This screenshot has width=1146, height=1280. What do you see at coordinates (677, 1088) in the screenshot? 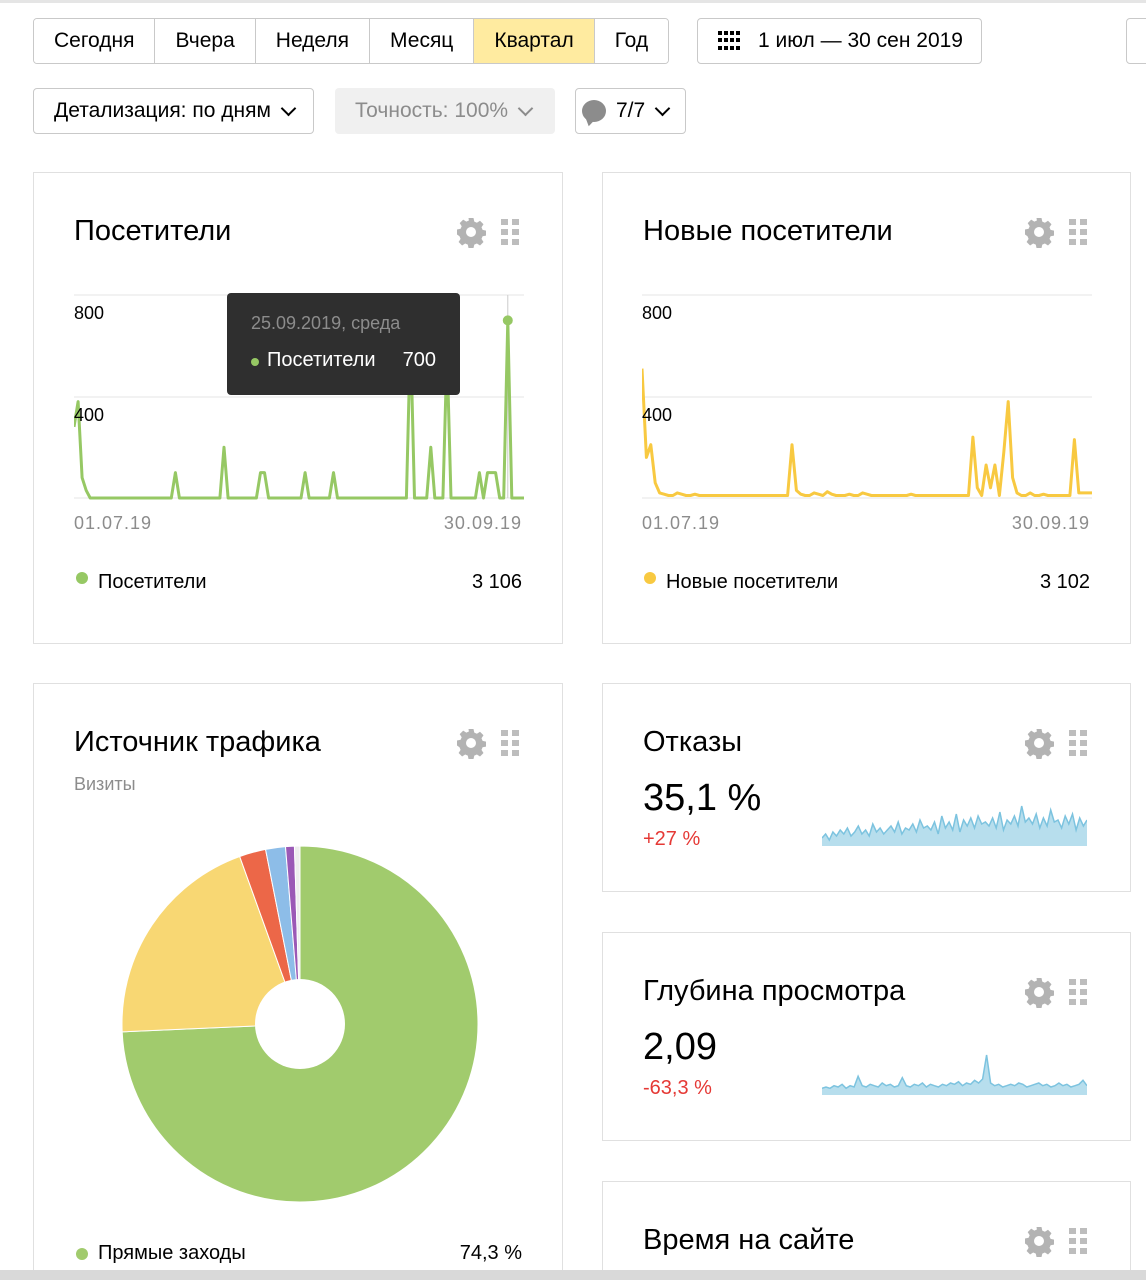
I see `metric-delta: -63,3 %` at bounding box center [677, 1088].